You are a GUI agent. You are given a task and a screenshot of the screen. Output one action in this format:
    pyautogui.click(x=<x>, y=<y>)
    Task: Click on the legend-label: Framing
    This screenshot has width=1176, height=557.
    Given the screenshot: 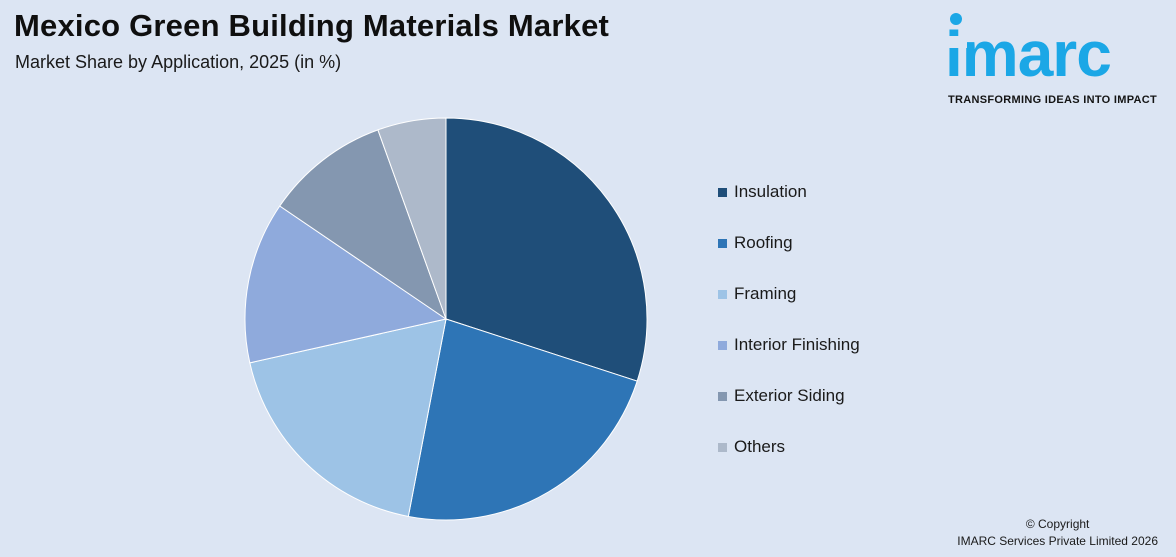 What is the action you would take?
    pyautogui.click(x=765, y=293)
    